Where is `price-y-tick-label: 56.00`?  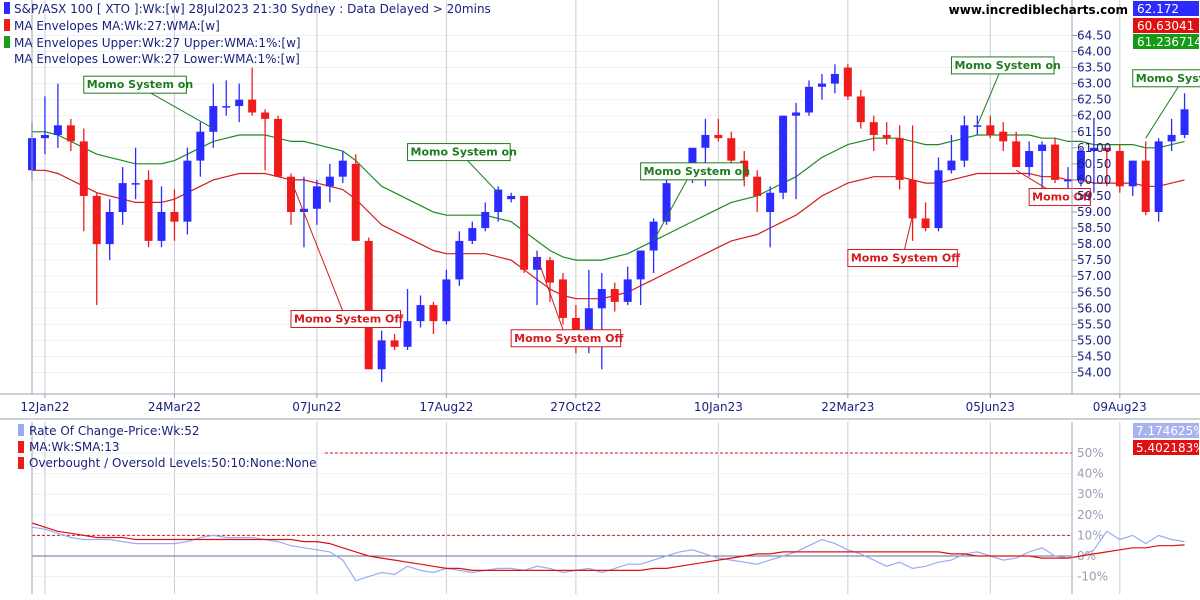
price-y-tick-label: 56.00 is located at coordinates (1094, 308).